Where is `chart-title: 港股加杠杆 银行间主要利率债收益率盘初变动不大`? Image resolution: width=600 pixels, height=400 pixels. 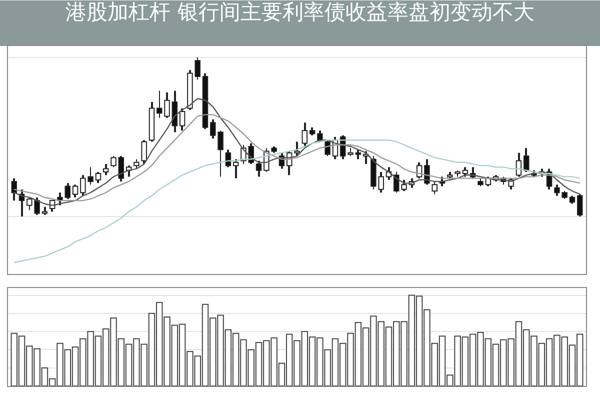 chart-title: 港股加杠杆 银行间主要利率债收益率盘初变动不大 is located at coordinates (300, 12).